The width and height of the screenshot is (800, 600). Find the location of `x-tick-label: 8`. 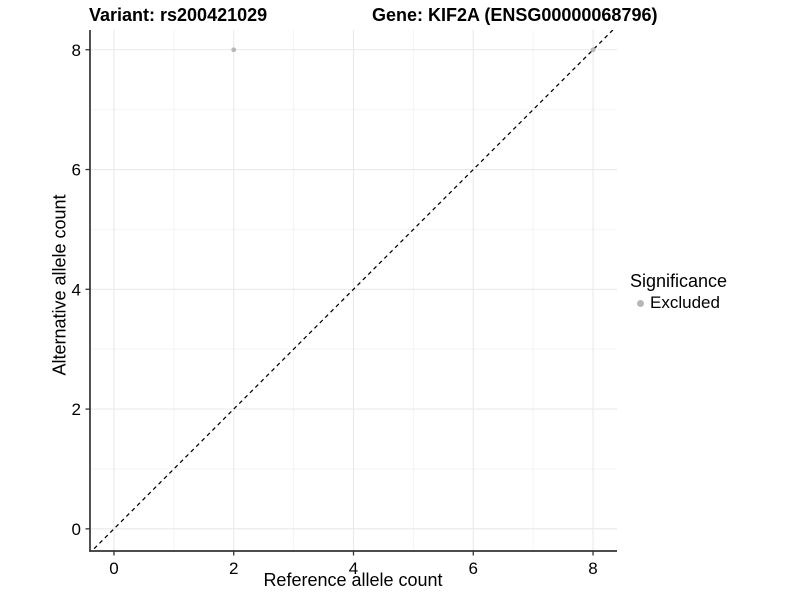

x-tick-label: 8 is located at coordinates (592, 568).